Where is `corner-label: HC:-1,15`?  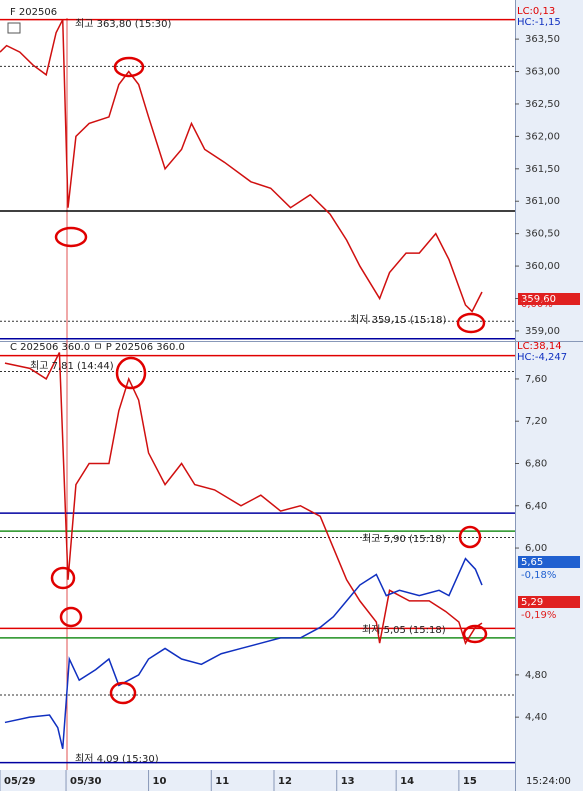
corner-label: HC:-1,15 is located at coordinates (539, 22).